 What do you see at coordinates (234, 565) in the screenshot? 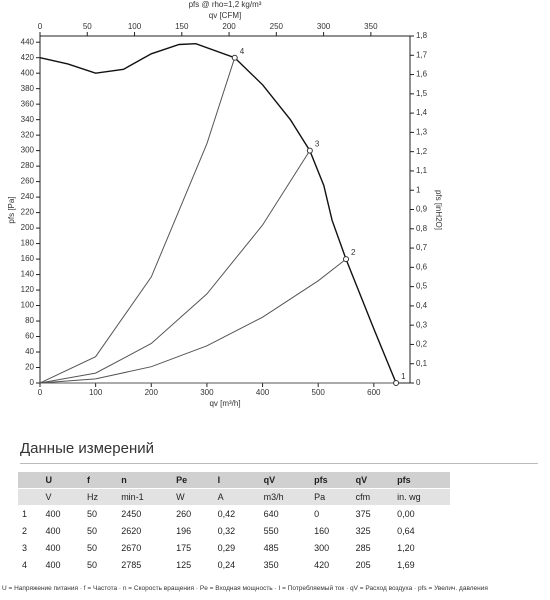
I see `table-row: 4 400 50 2785 125 0,24 350 420 205 1,69` at bounding box center [234, 565].